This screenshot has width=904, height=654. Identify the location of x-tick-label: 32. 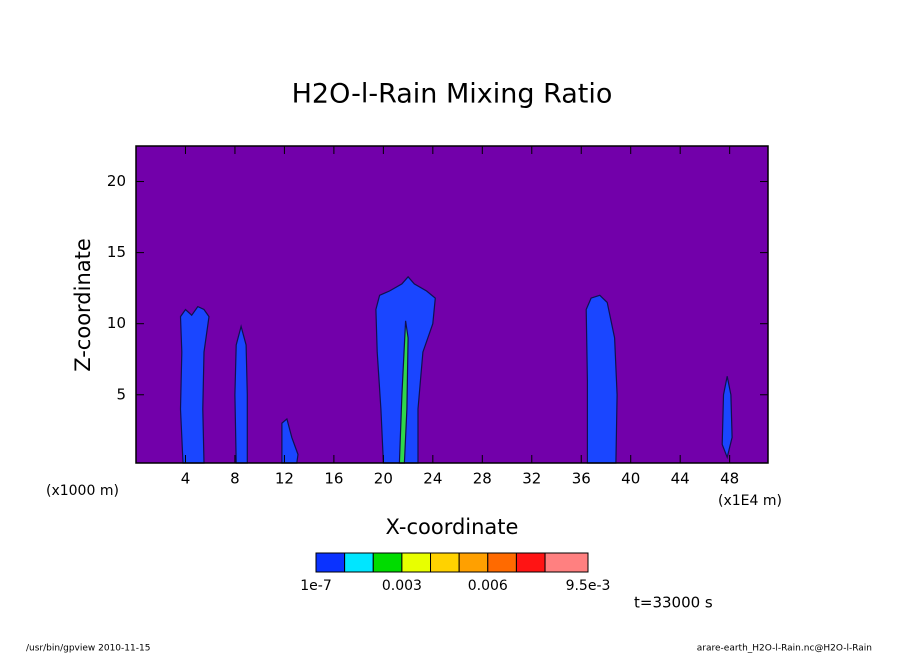
(531, 479).